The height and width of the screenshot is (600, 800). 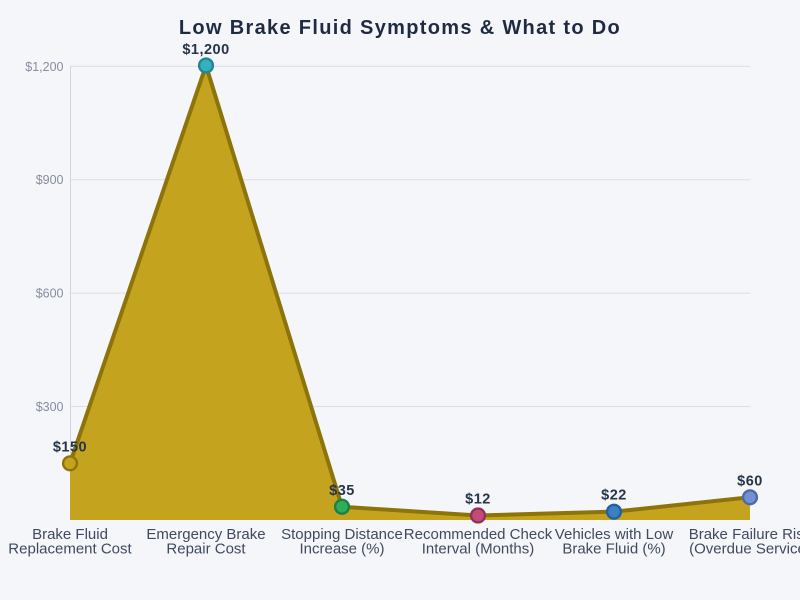 I want to click on svg-text: $12, so click(x=478, y=500).